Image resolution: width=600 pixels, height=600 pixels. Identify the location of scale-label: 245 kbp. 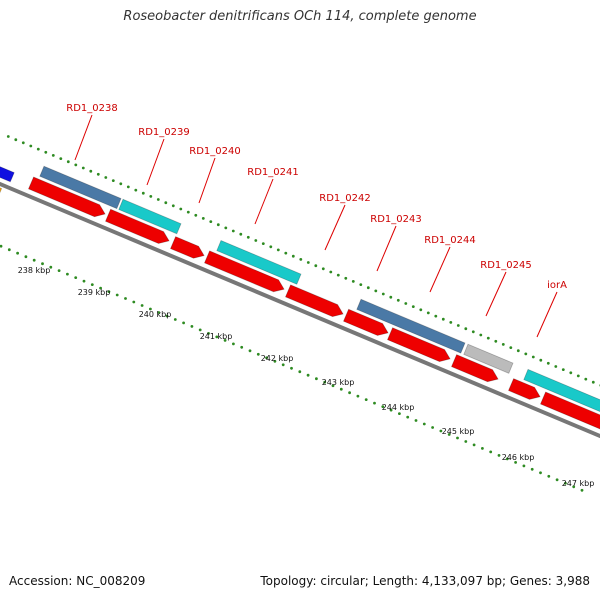
(458, 431).